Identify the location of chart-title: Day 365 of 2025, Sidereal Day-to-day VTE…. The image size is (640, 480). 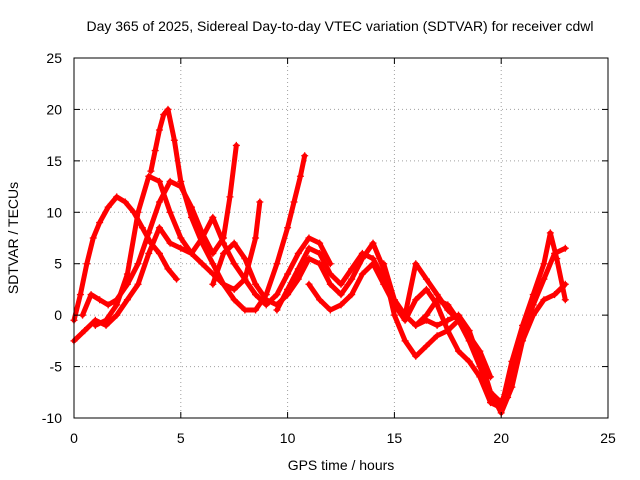
(339, 26).